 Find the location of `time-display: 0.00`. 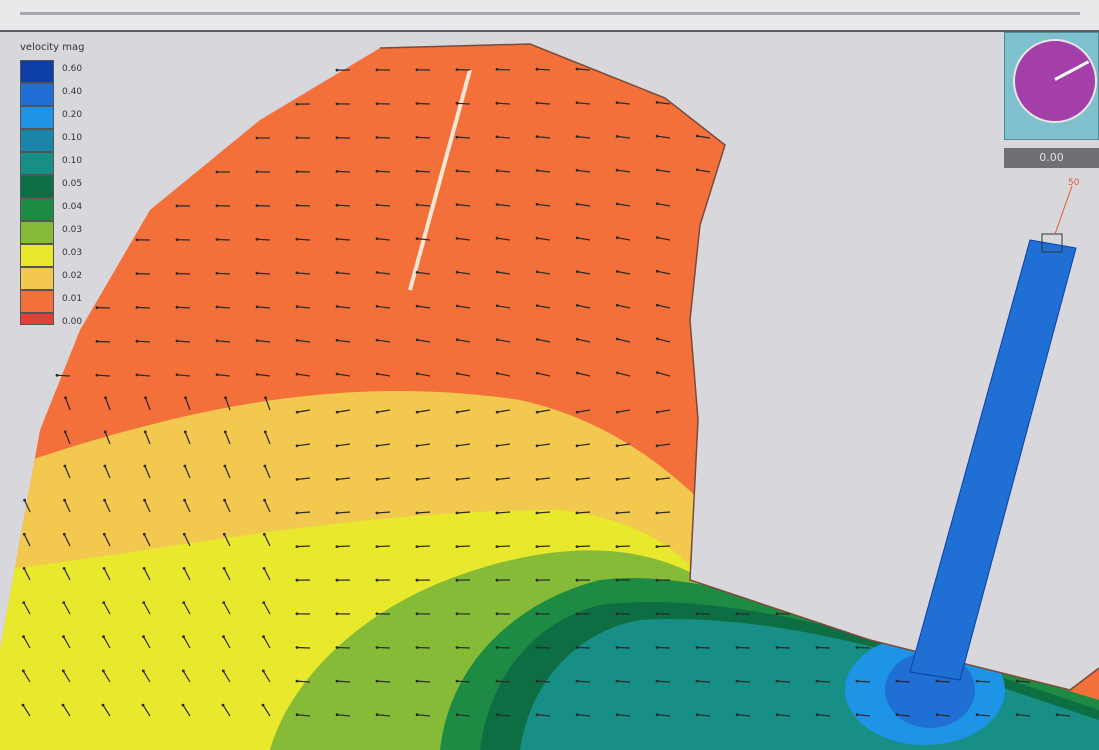

time-display: 0.00 is located at coordinates (1051, 158).